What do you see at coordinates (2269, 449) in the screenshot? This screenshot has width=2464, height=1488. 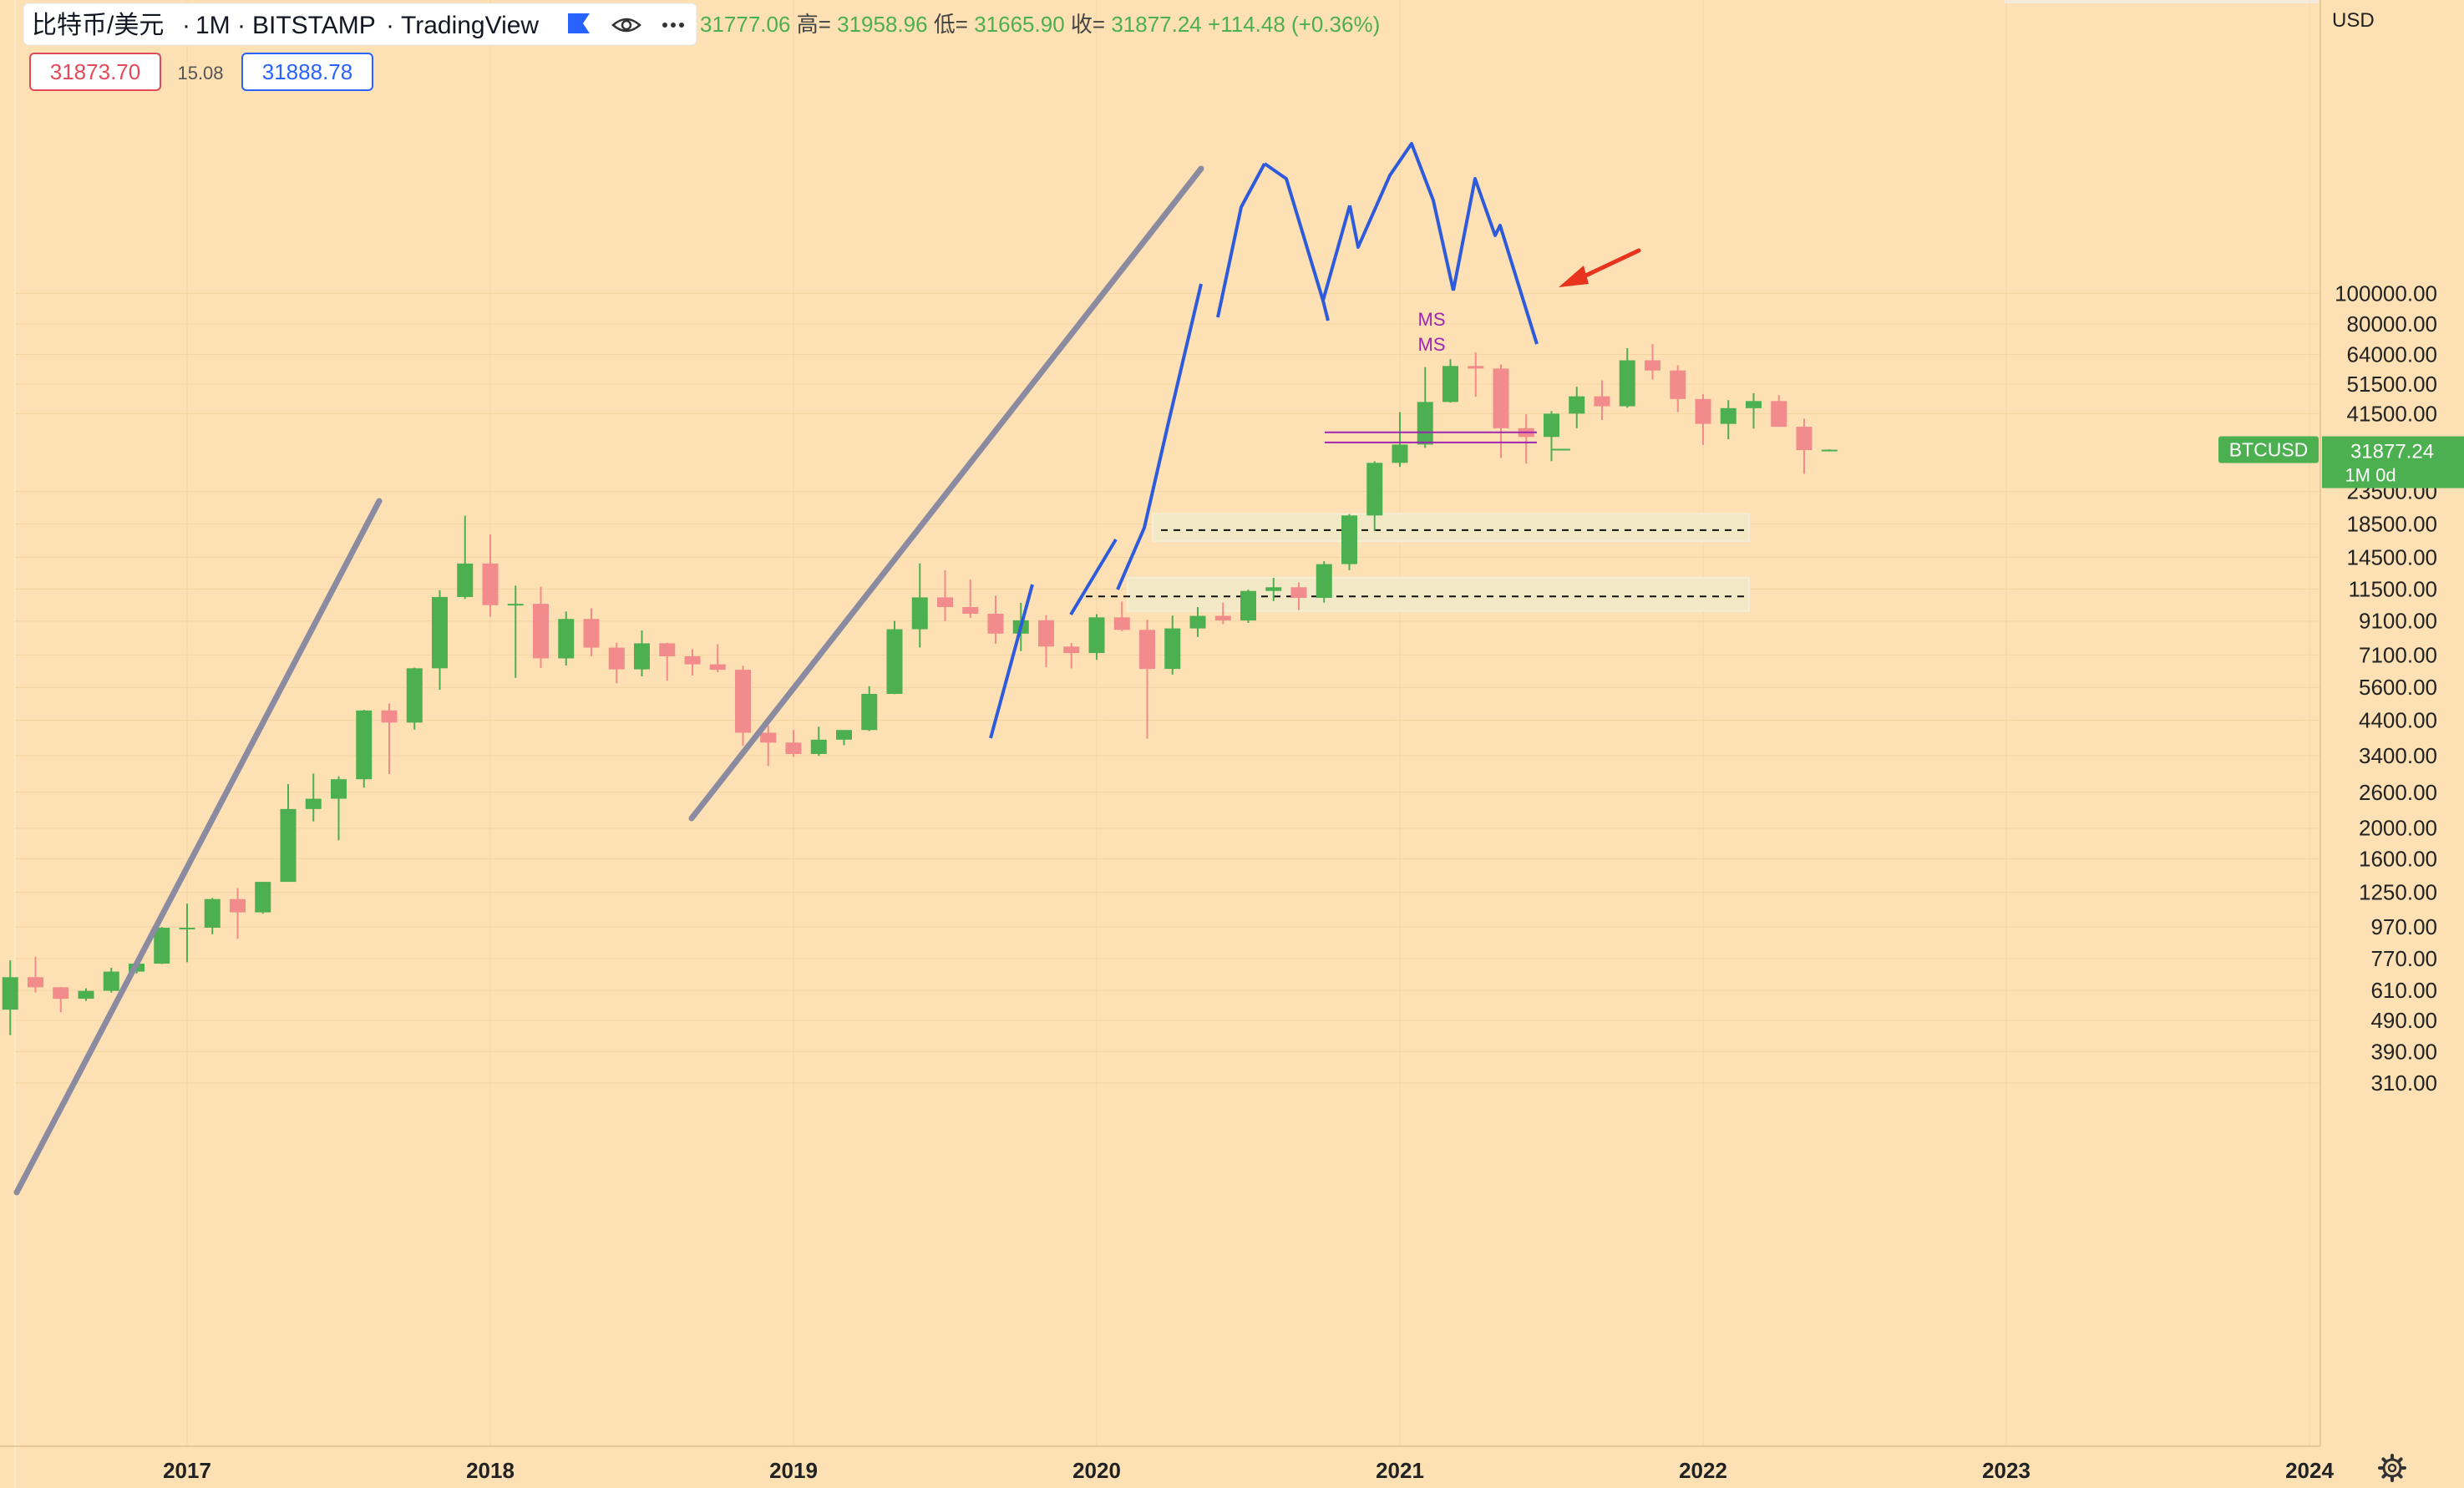 I see `symbol-badge` at bounding box center [2269, 449].